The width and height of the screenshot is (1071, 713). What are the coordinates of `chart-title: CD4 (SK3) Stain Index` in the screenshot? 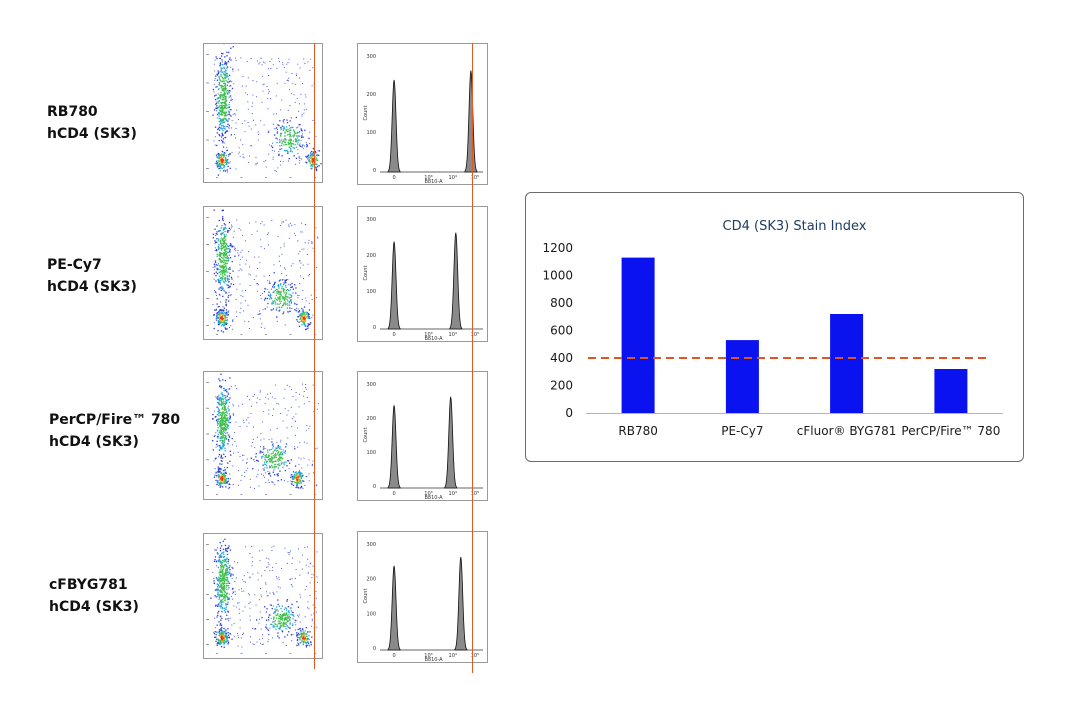 It's located at (795, 226).